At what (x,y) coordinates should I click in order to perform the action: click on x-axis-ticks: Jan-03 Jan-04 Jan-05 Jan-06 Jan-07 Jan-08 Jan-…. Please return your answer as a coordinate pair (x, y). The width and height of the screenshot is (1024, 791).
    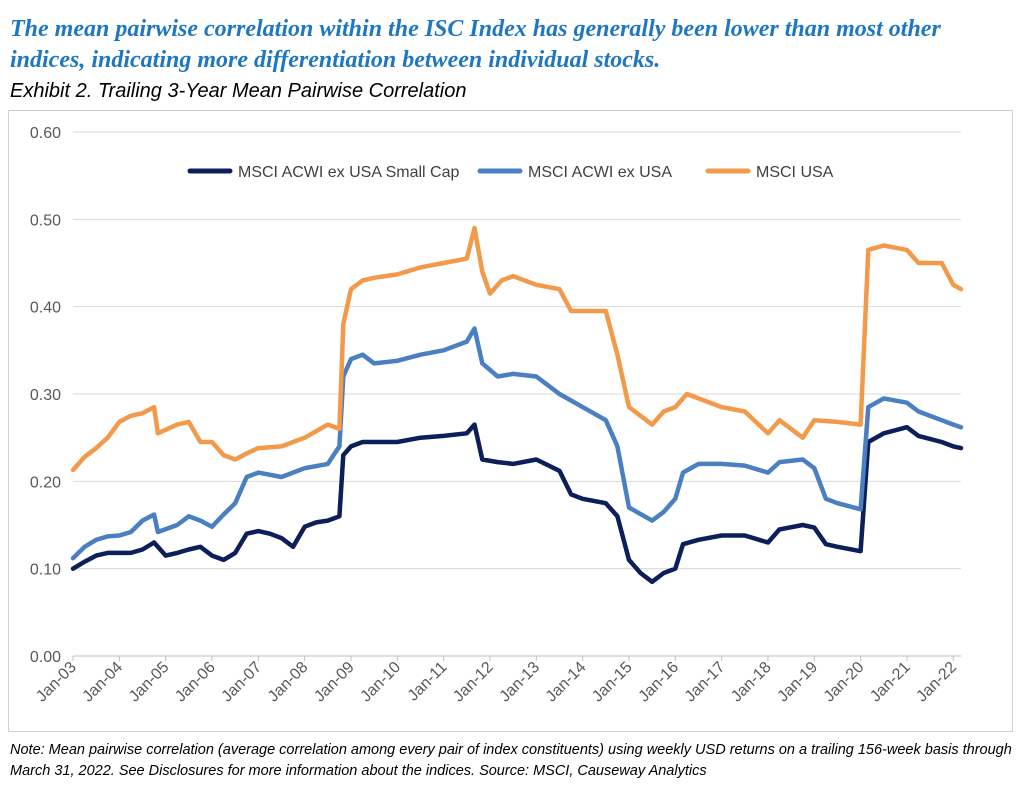
    Looking at the image, I should click on (496, 680).